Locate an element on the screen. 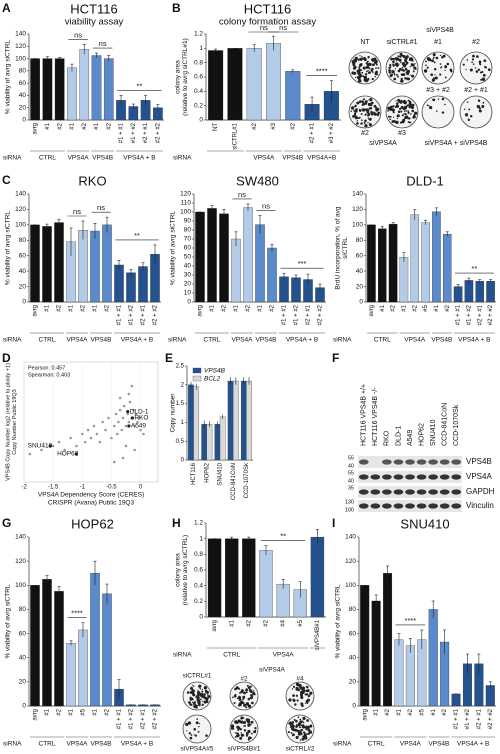  point is located at coordinates (139, 418).